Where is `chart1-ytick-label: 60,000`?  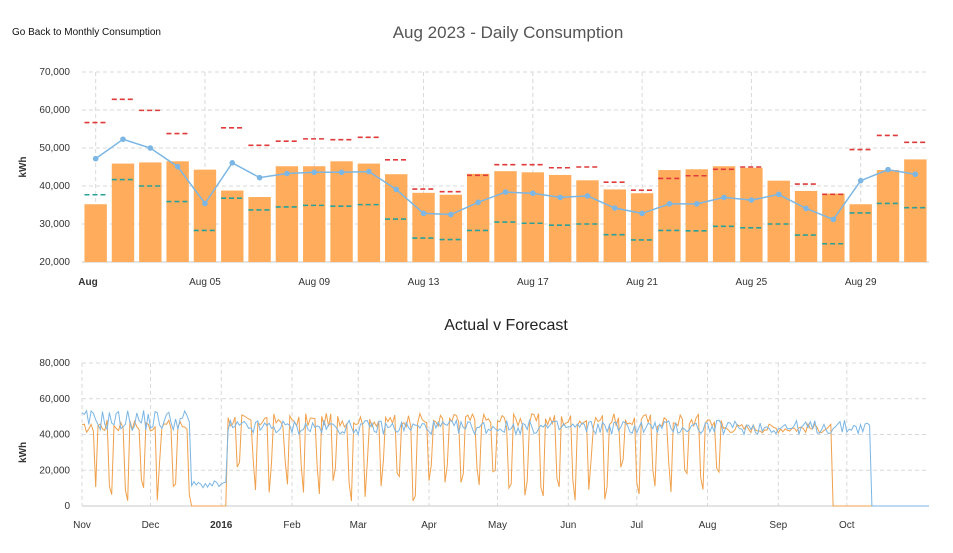
chart1-ytick-label: 60,000 is located at coordinates (54, 110).